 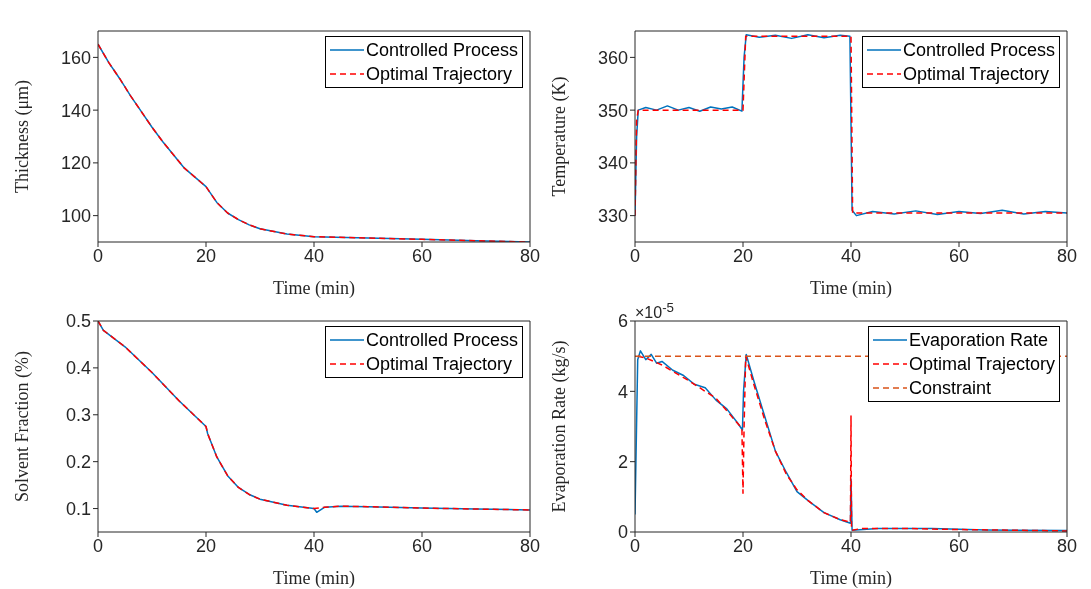 What do you see at coordinates (612, 216) in the screenshot?
I see `y-tick-label: 330` at bounding box center [612, 216].